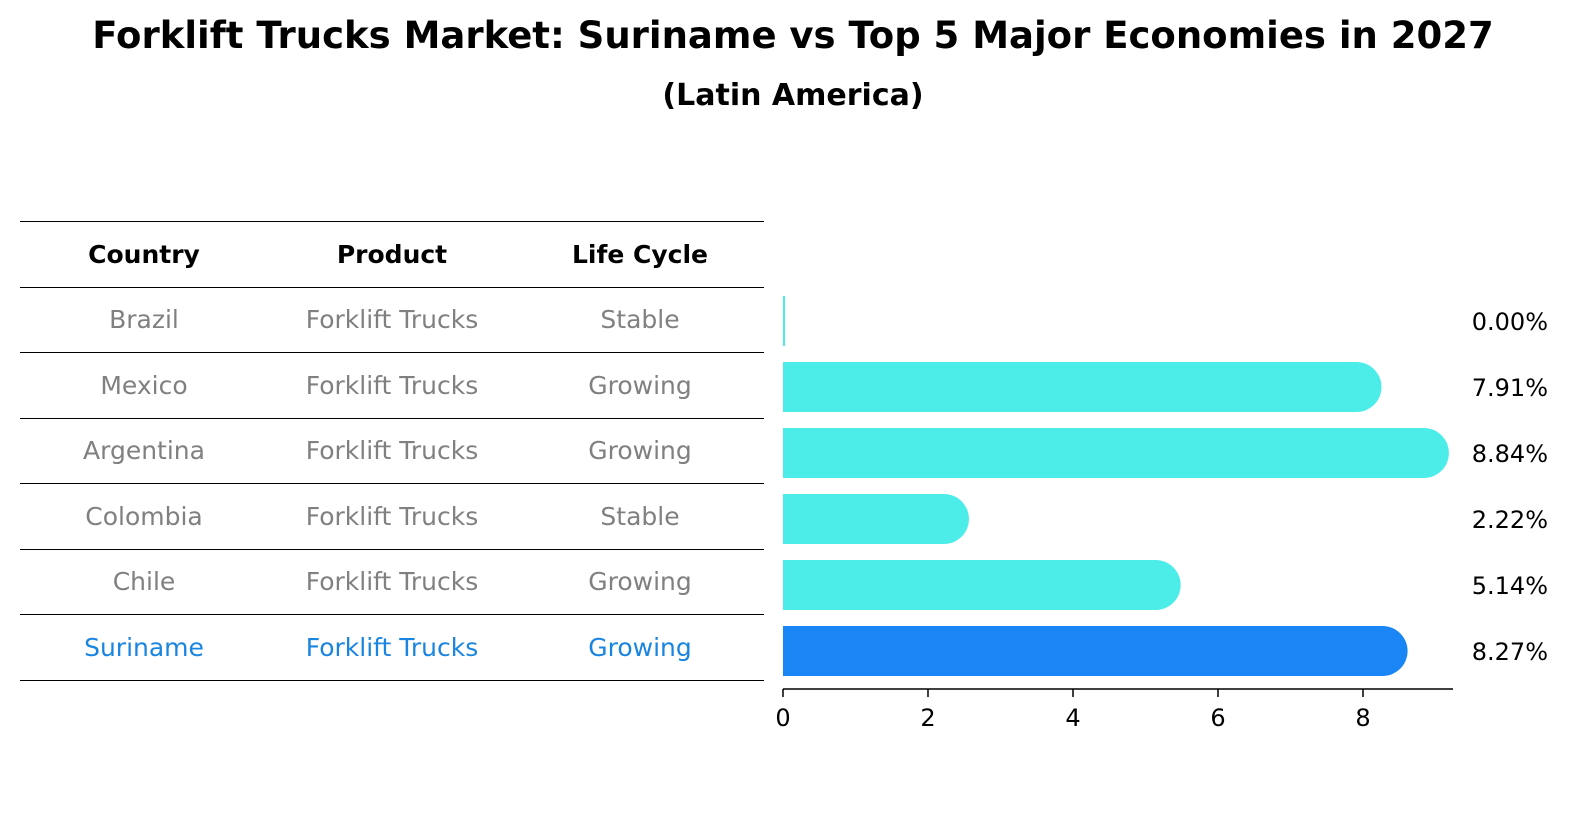 This screenshot has width=1586, height=823. Describe the element at coordinates (1510, 322) in the screenshot. I see `value-label-brazil: 0.00%` at that location.